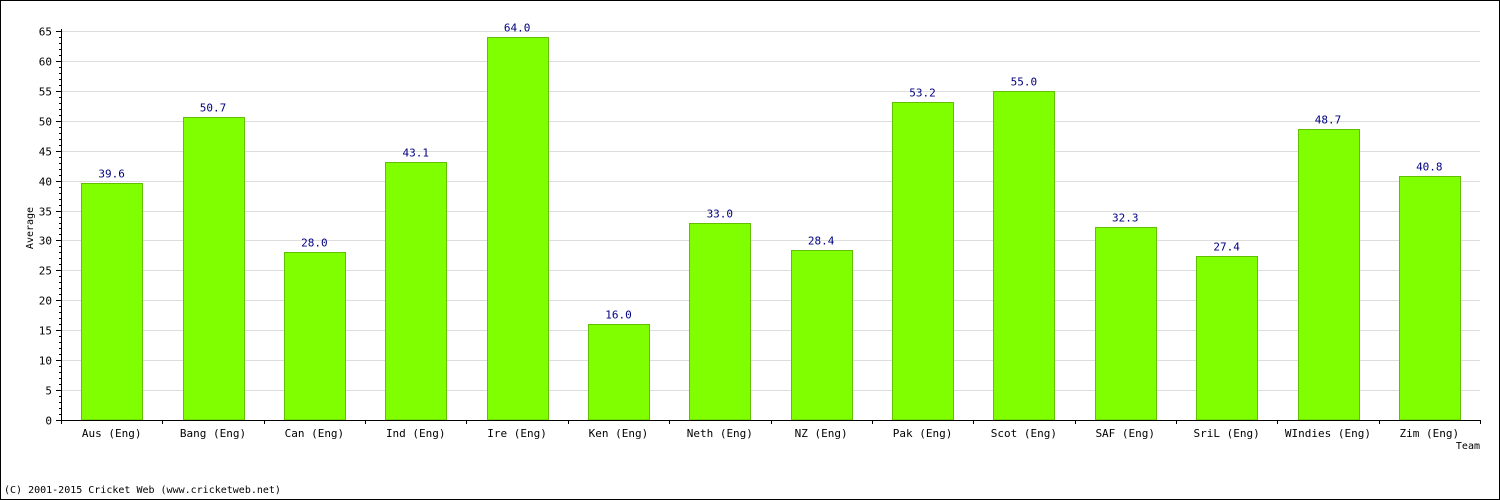 Image resolution: width=1500 pixels, height=500 pixels. I want to click on data-label: 43.1, so click(416, 153).